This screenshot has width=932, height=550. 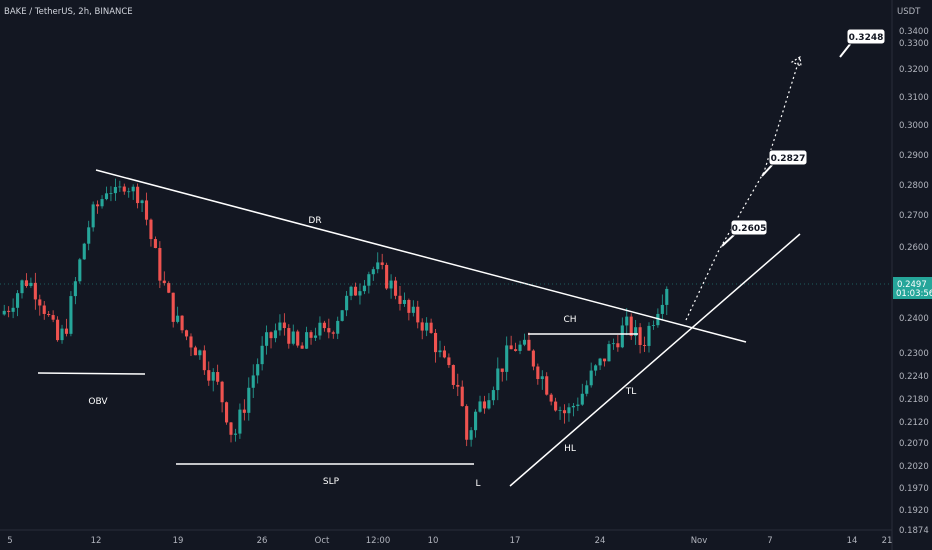 What do you see at coordinates (914, 248) in the screenshot?
I see `y-tick-label: 0.2600` at bounding box center [914, 248].